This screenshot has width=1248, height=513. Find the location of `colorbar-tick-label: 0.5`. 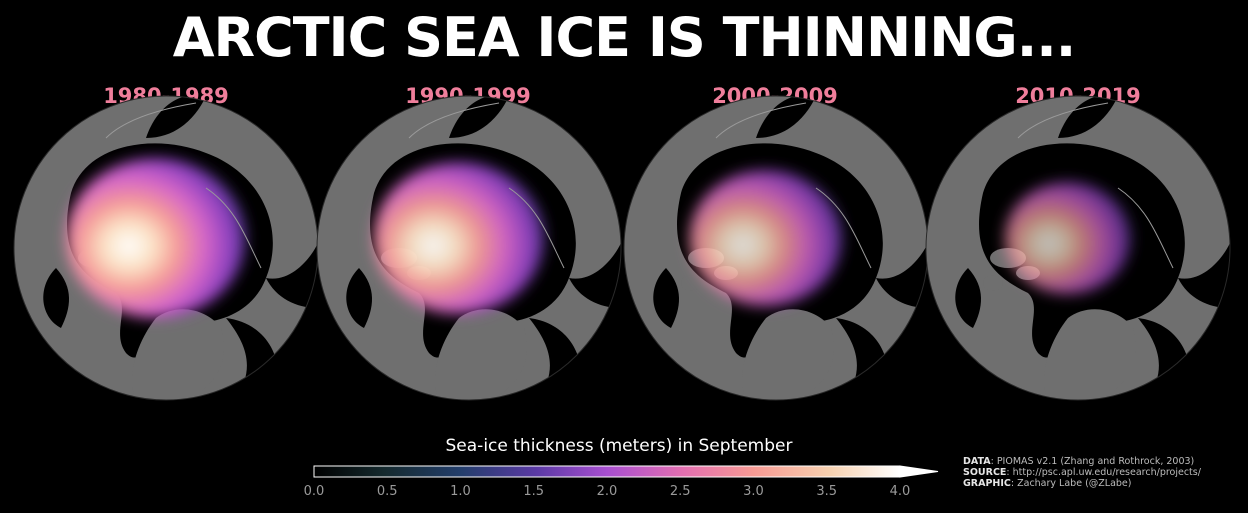

colorbar-tick-label: 0.5 is located at coordinates (387, 491).